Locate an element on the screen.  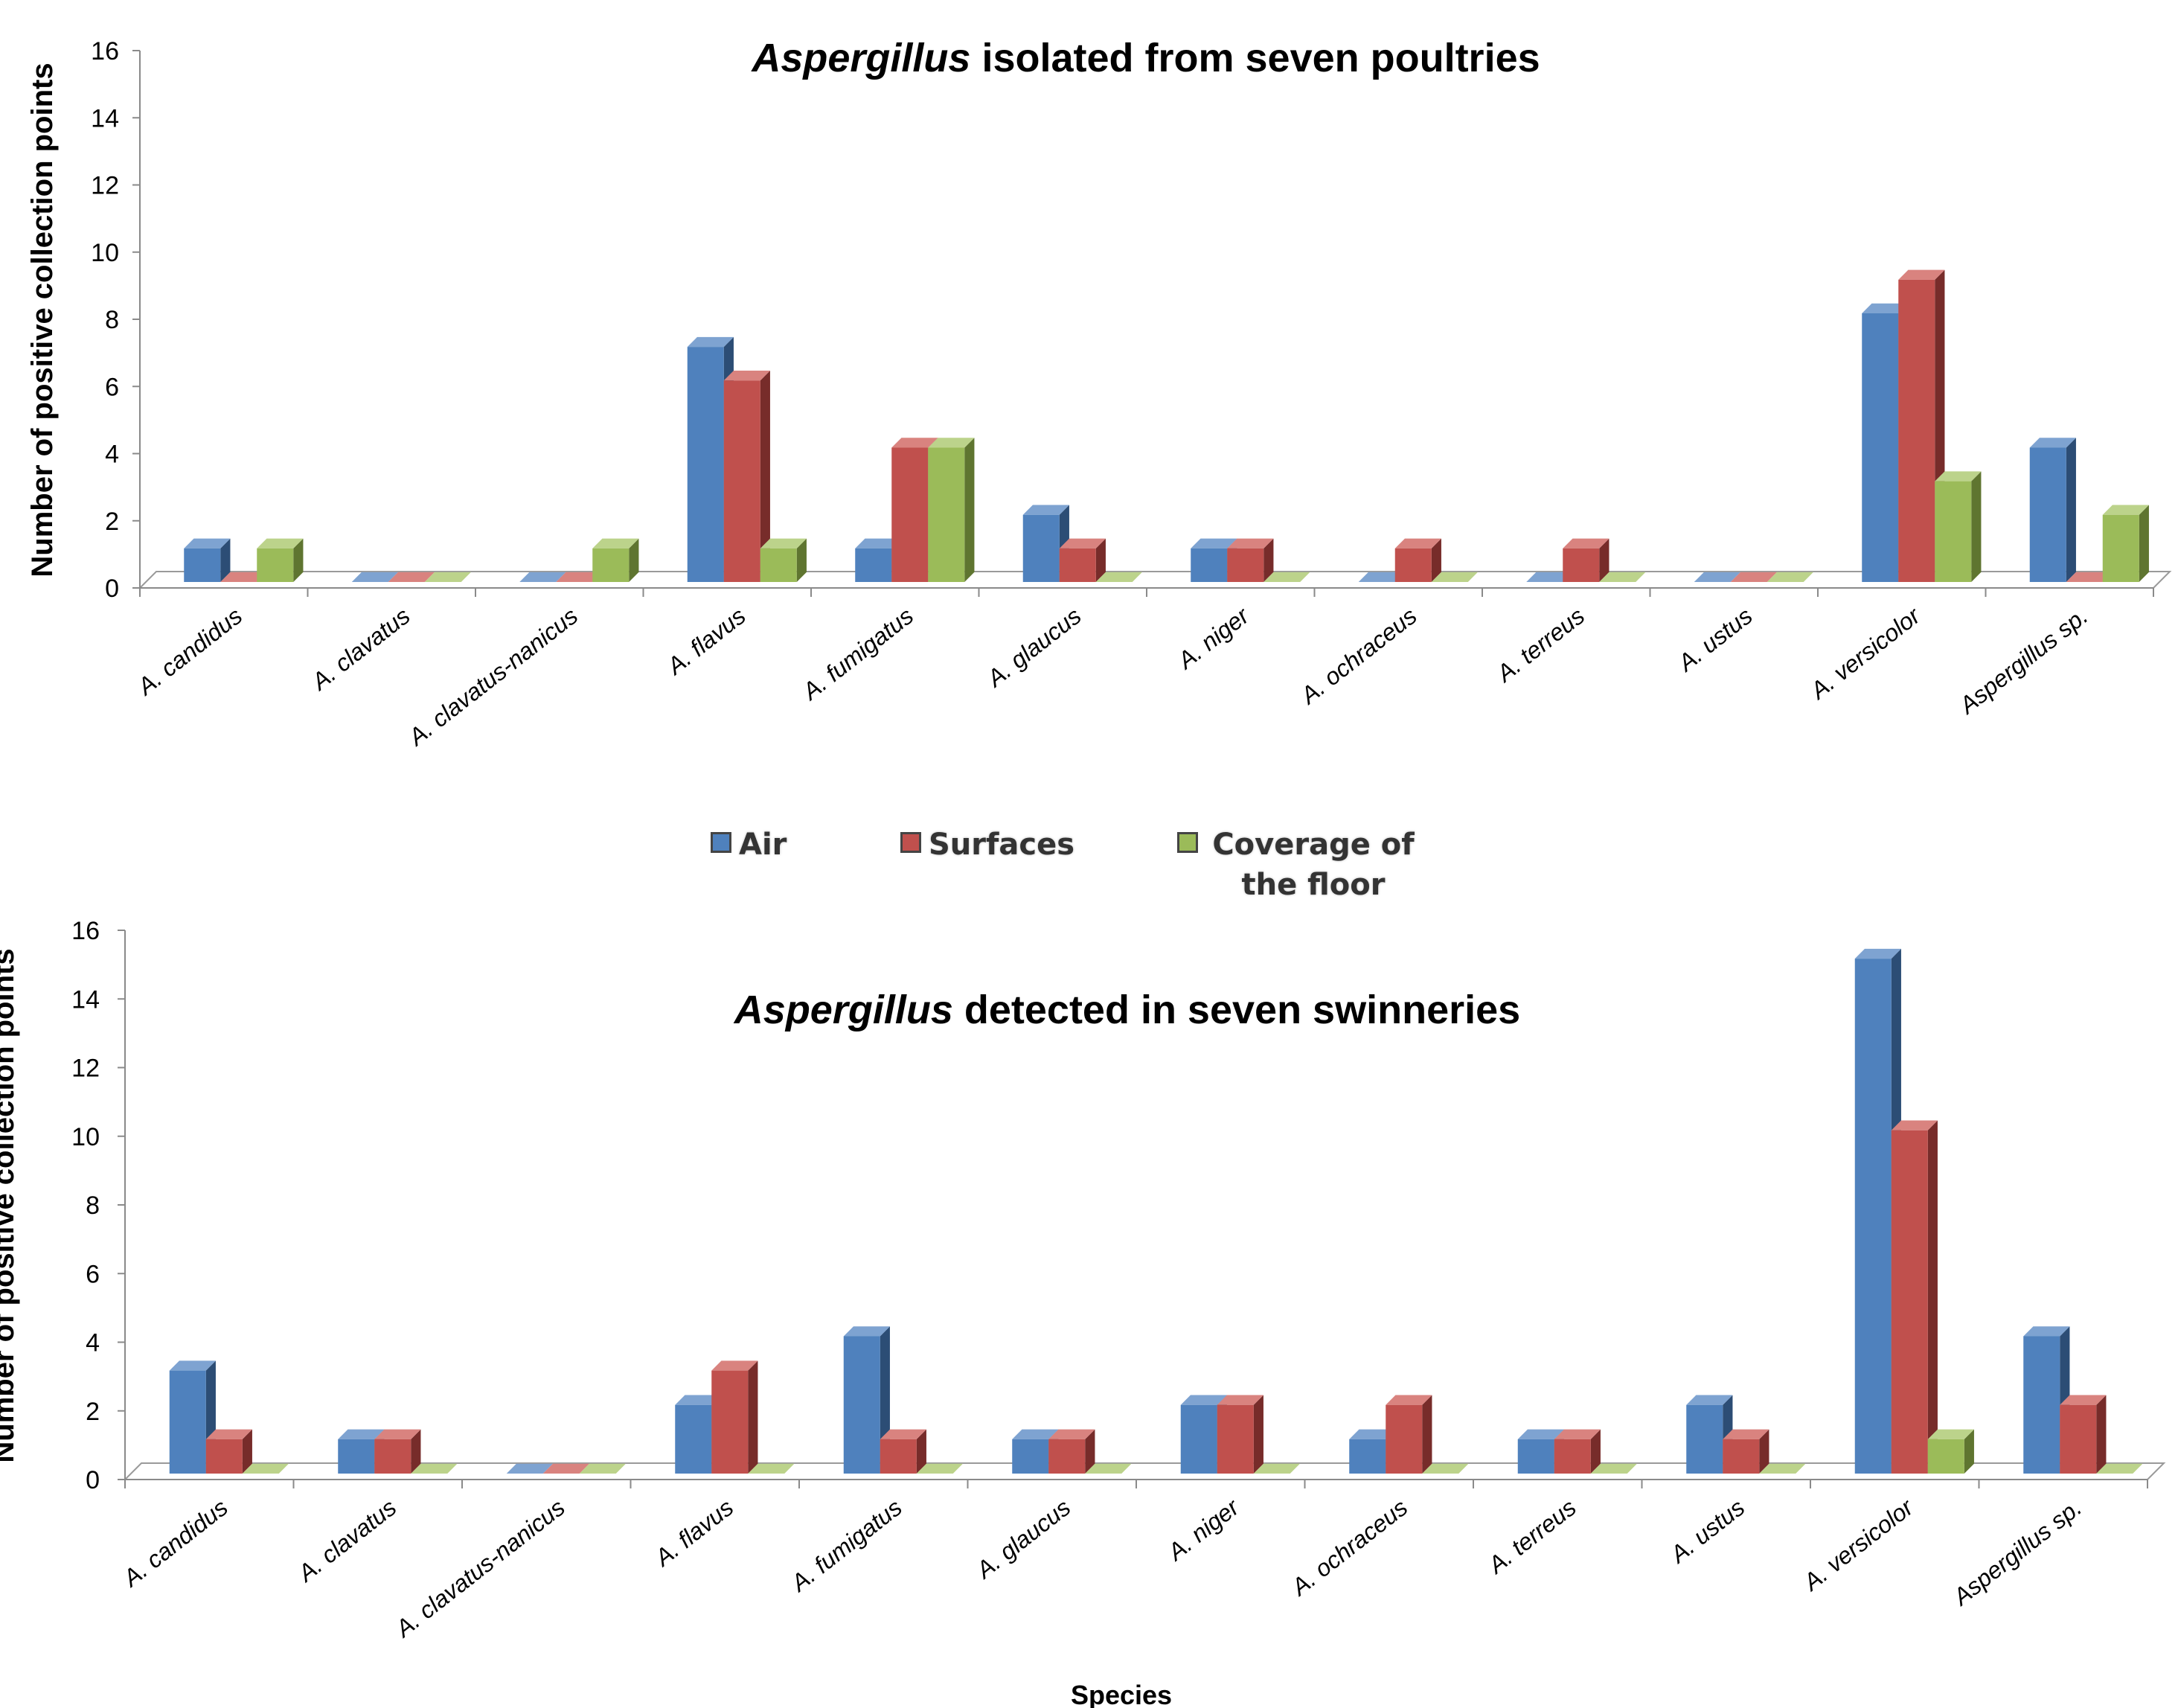
bar-air-a-ustus-front is located at coordinates (1704, 1439).